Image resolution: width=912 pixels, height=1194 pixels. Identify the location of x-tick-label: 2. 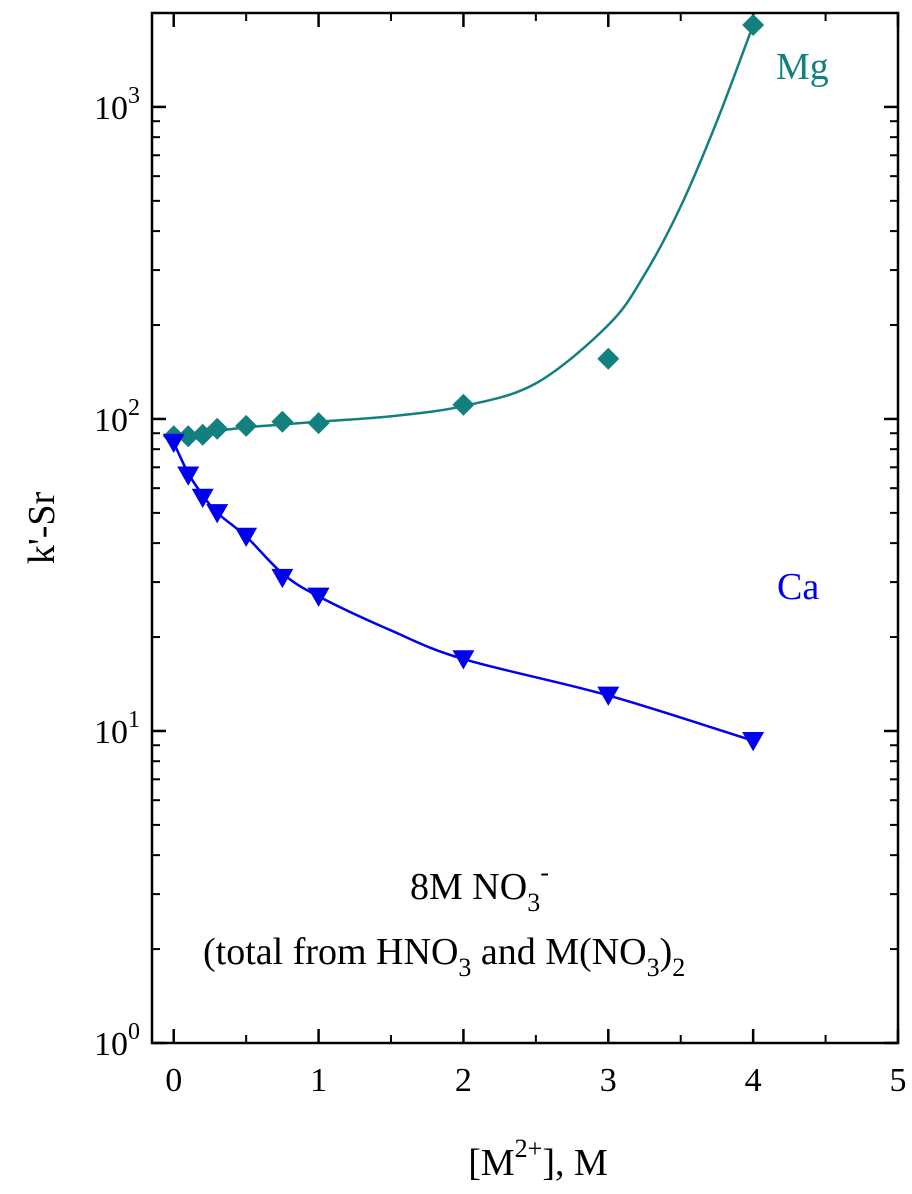
(463, 1080).